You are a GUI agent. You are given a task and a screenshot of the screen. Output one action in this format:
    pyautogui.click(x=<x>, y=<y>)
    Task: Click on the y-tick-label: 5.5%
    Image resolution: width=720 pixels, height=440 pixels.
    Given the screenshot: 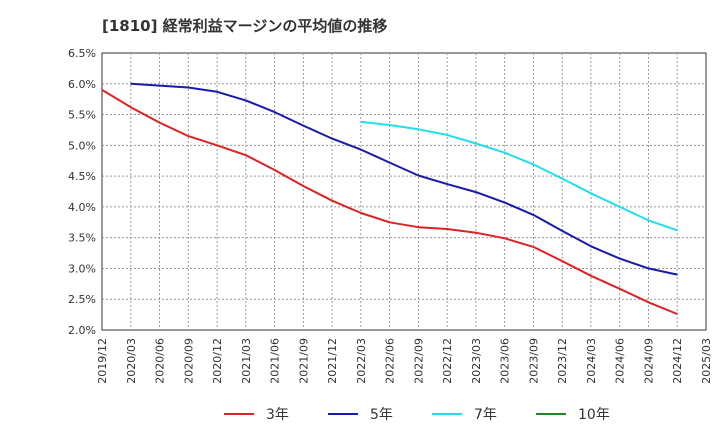 What is the action you would take?
    pyautogui.click(x=82, y=115)
    